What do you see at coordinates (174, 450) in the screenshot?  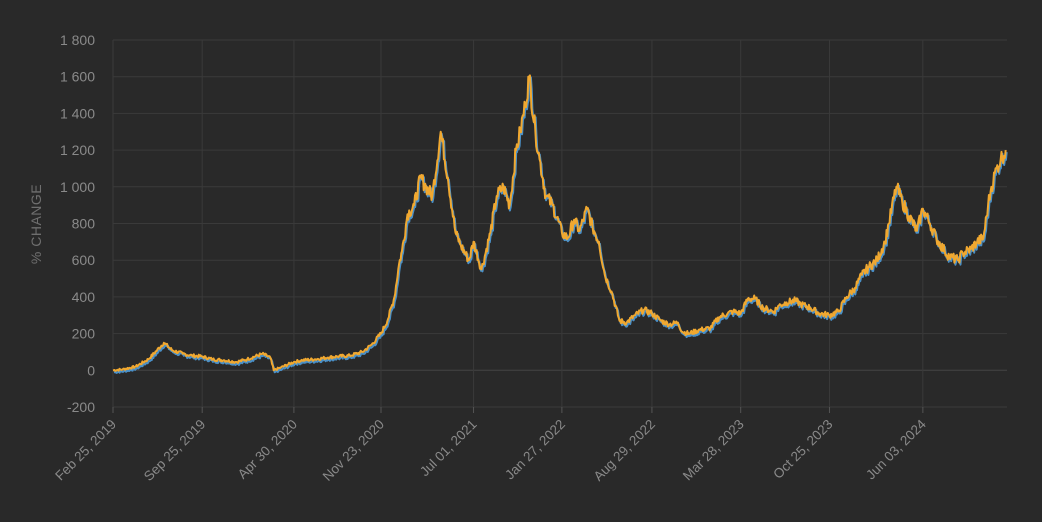 I see `x-tick-label: Sep 25, 2019` at bounding box center [174, 450].